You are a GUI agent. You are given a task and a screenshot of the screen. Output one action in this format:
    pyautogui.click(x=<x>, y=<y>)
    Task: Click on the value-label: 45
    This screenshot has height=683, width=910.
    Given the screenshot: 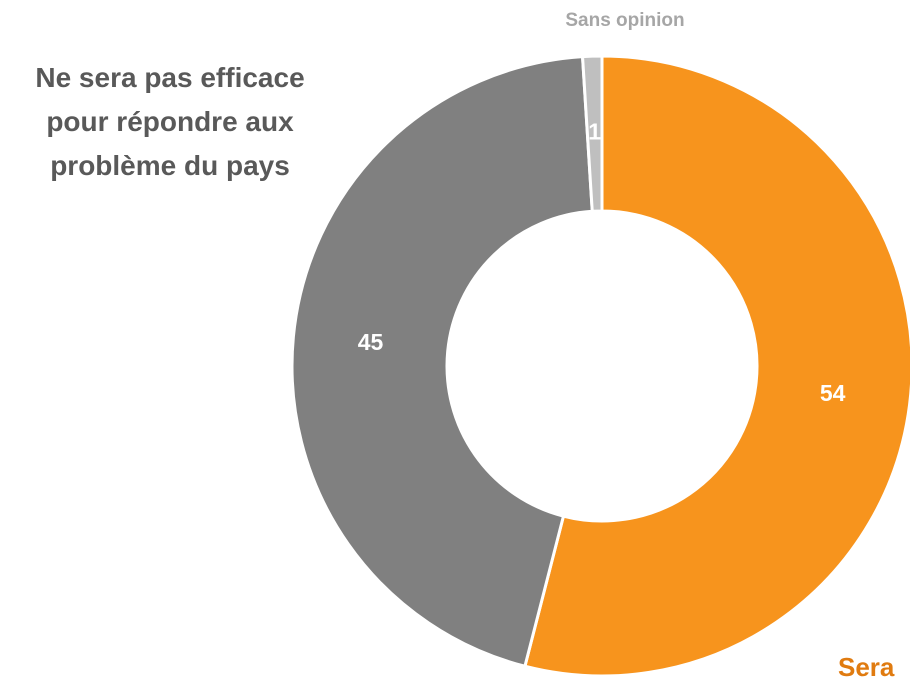 What is the action you would take?
    pyautogui.click(x=371, y=342)
    